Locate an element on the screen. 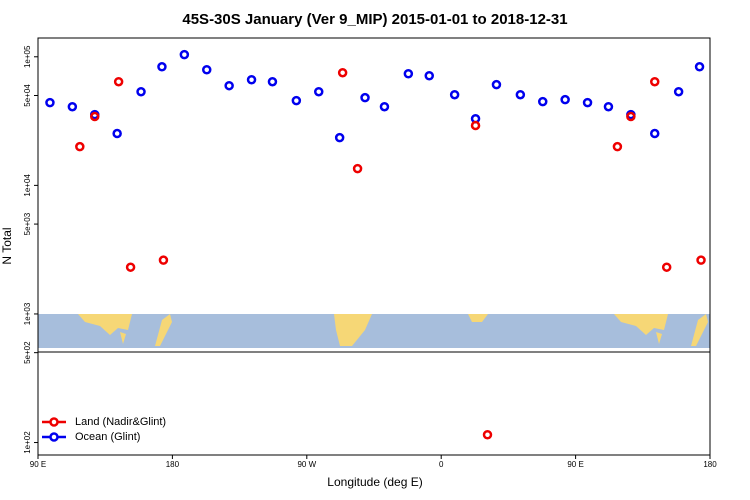 Image resolution: width=750 pixels, height=500 pixels. y-tick-label: 1e+04 is located at coordinates (27, 185).